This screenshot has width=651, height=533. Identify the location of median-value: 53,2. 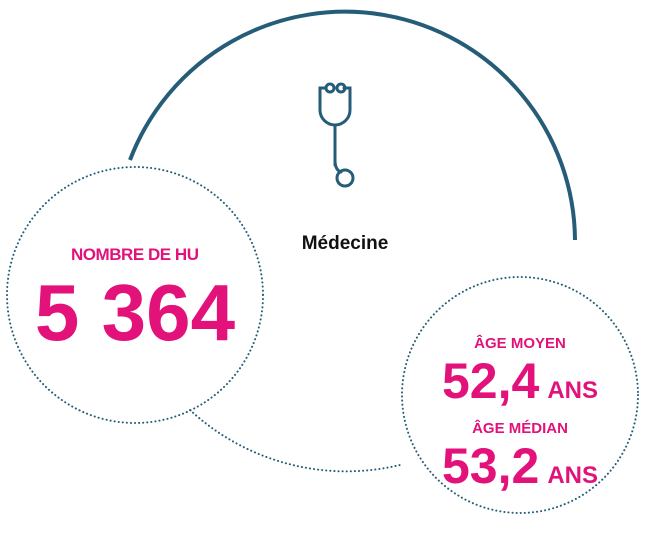
(490, 466).